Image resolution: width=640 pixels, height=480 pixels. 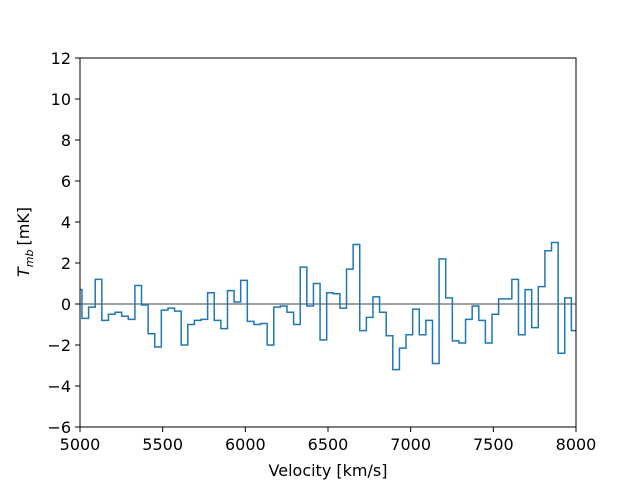 What do you see at coordinates (23, 271) in the screenshot?
I see `y-label-symbol: T` at bounding box center [23, 271].